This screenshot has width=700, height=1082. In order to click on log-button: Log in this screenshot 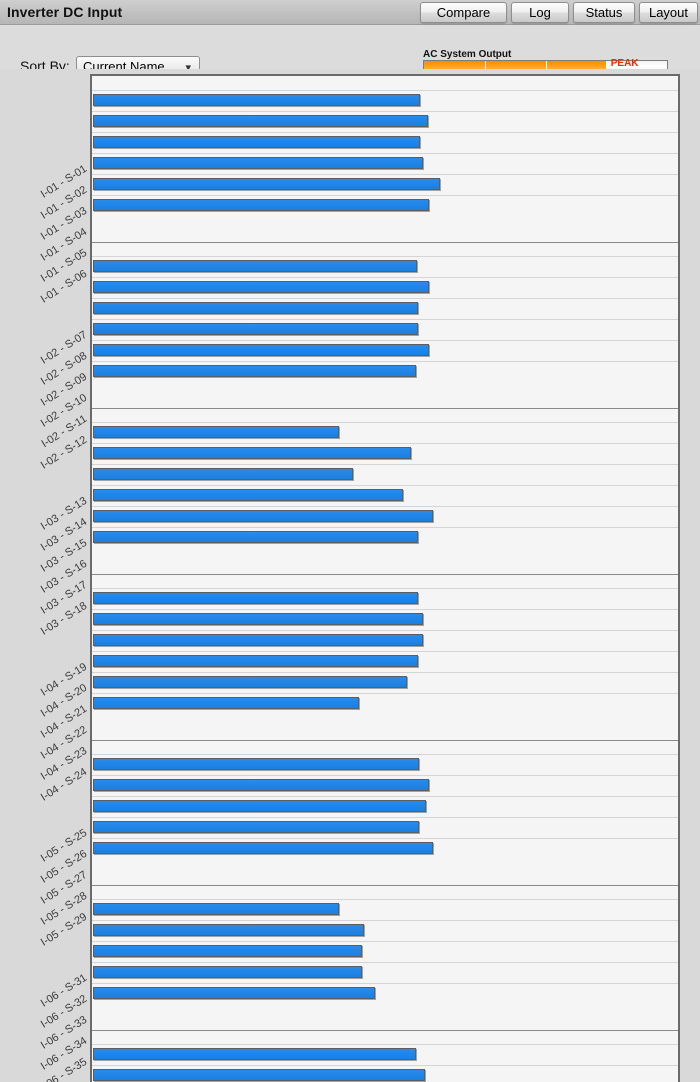, I will do `click(540, 12)`.